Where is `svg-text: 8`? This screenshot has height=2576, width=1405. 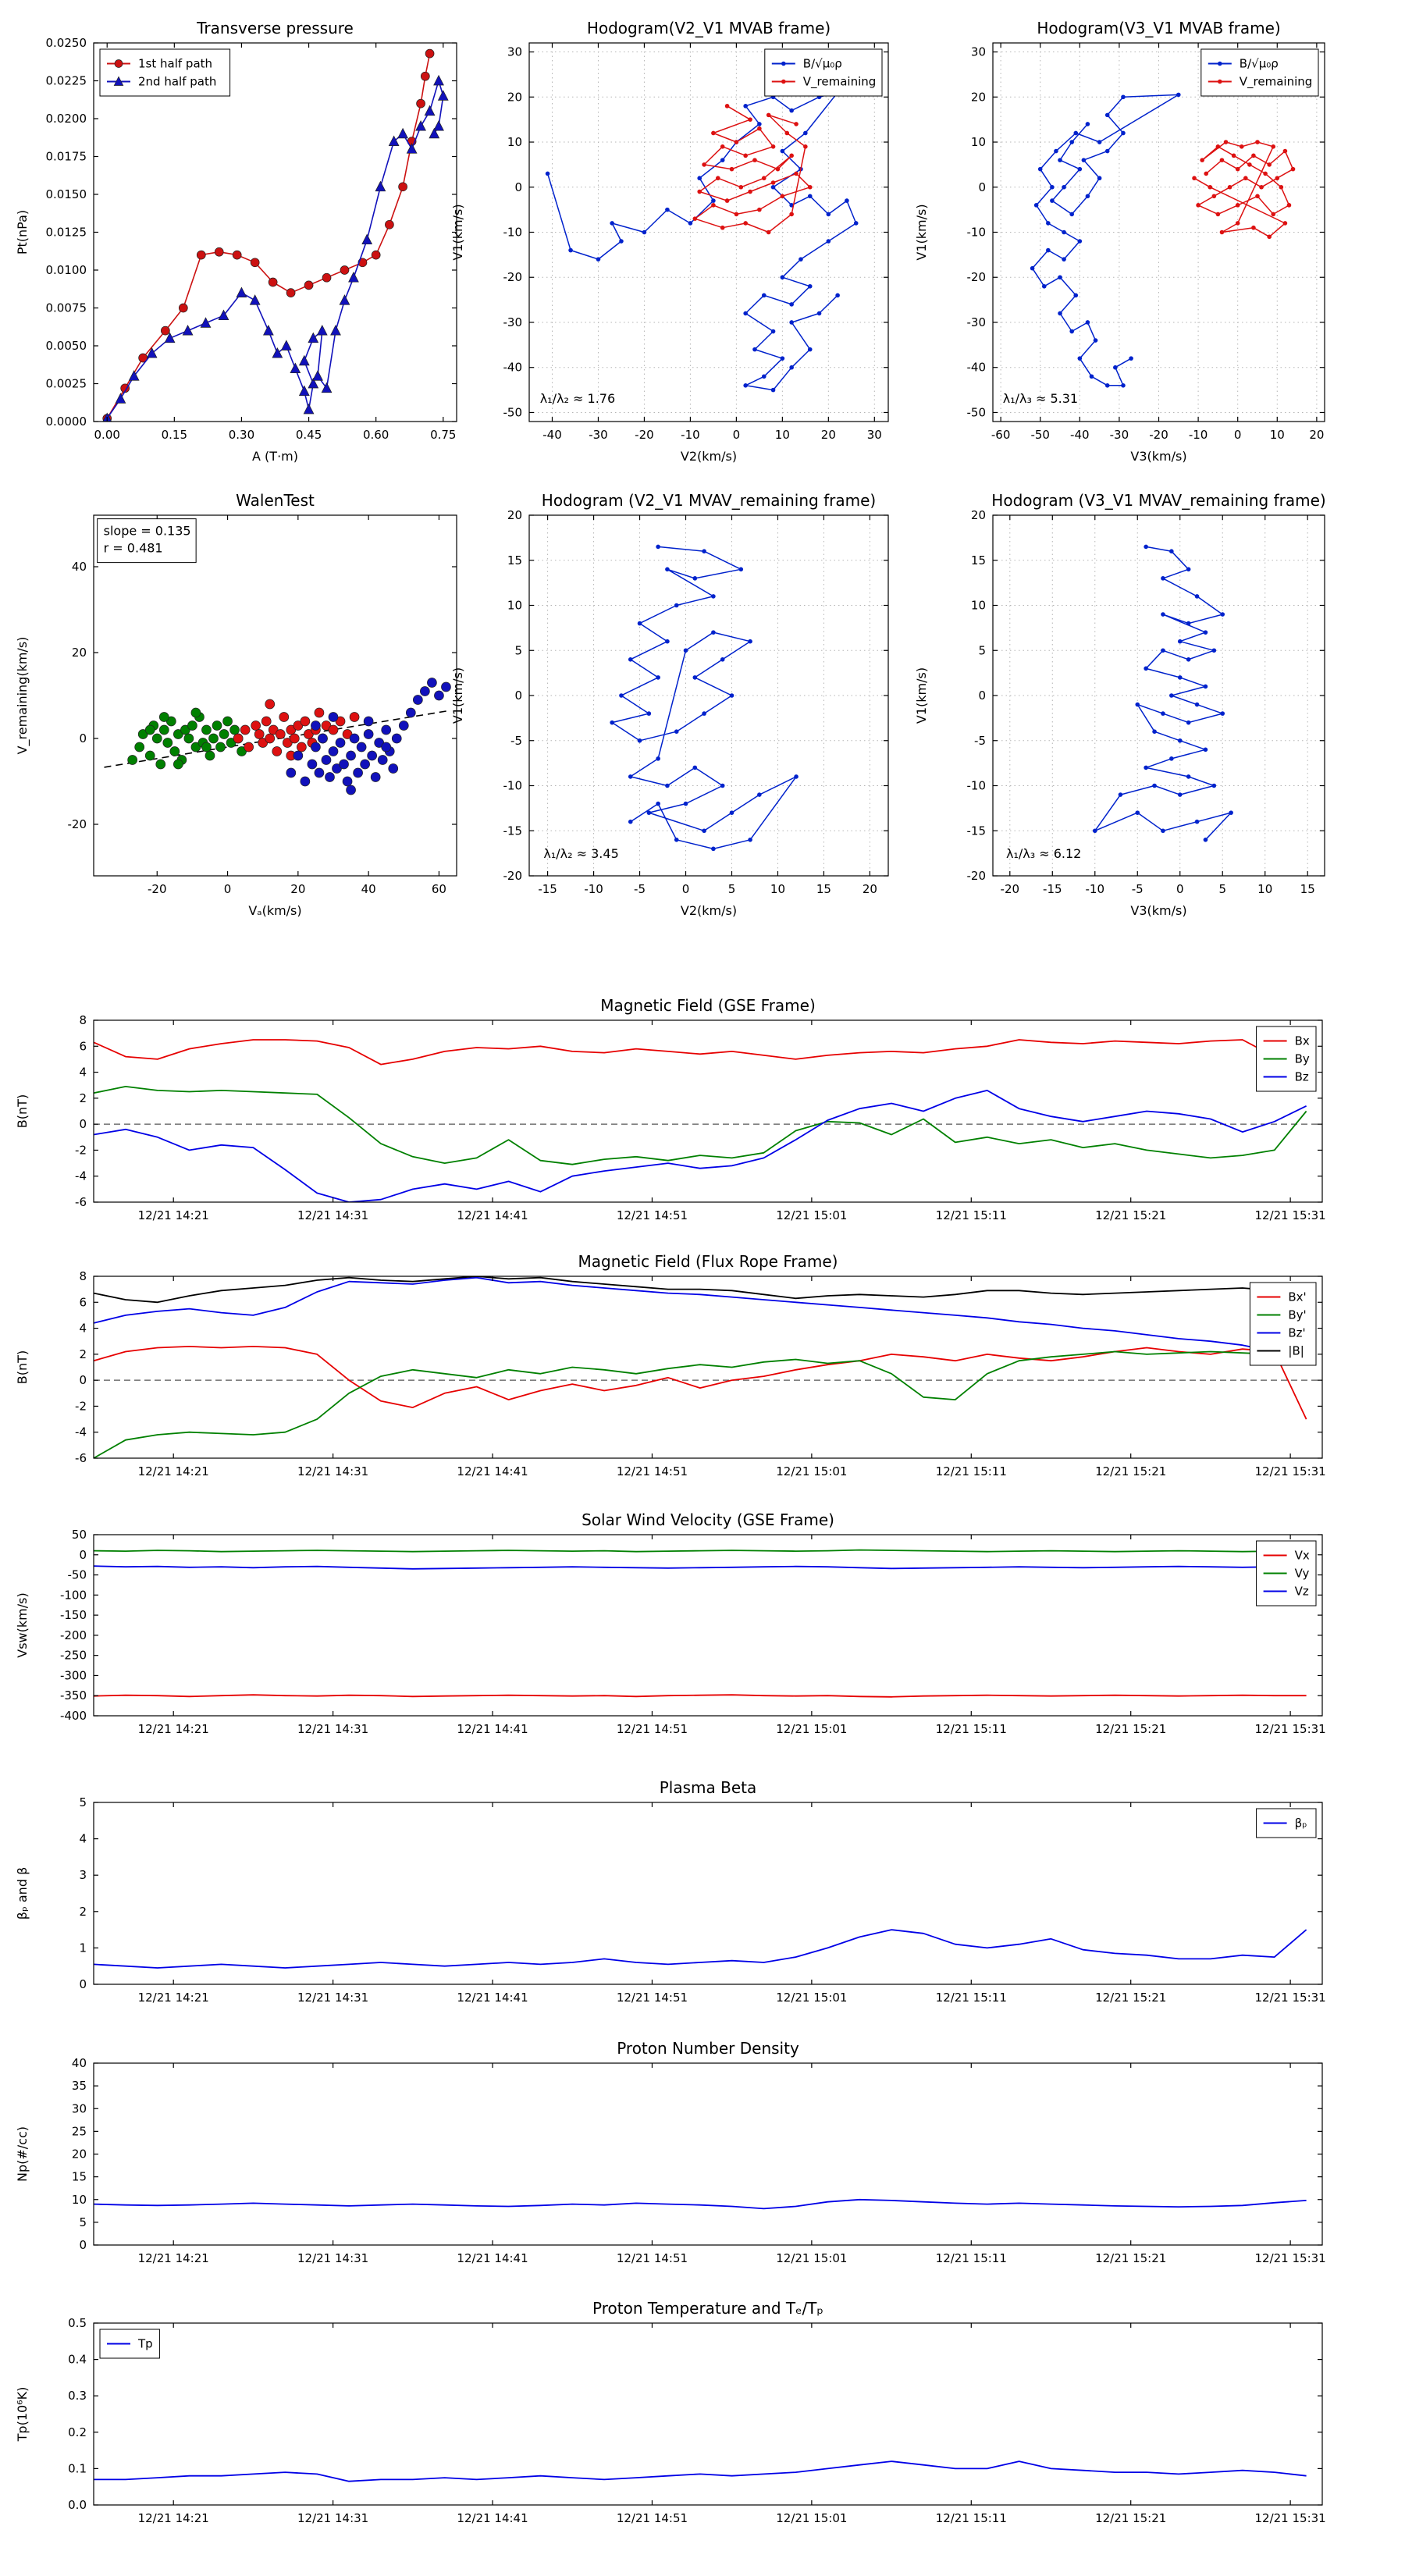 svg-text: 8 is located at coordinates (83, 1276).